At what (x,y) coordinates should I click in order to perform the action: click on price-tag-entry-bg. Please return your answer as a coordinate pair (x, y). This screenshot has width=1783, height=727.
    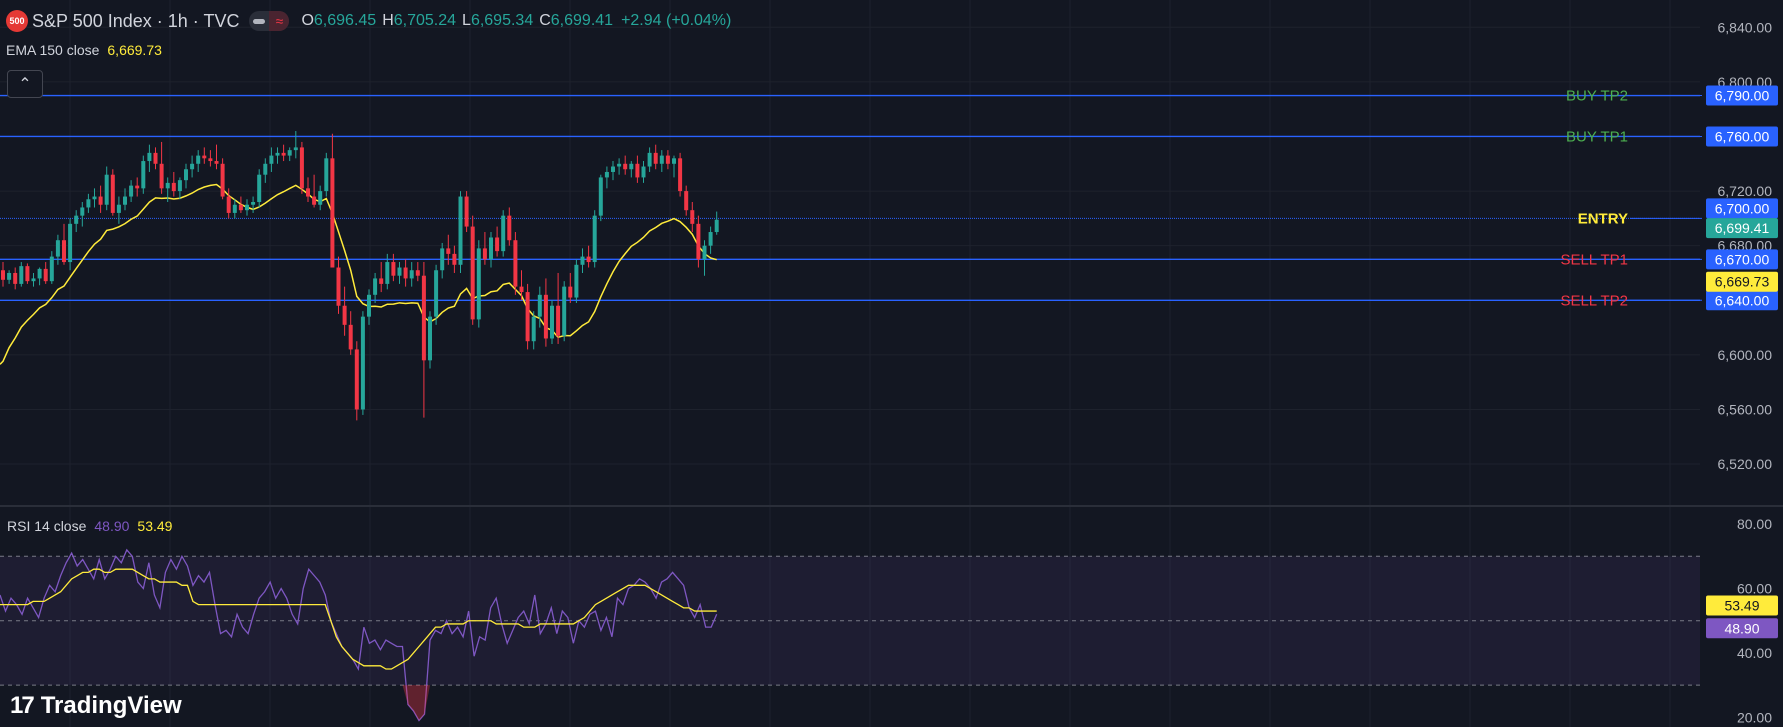
    Looking at the image, I should click on (1742, 208).